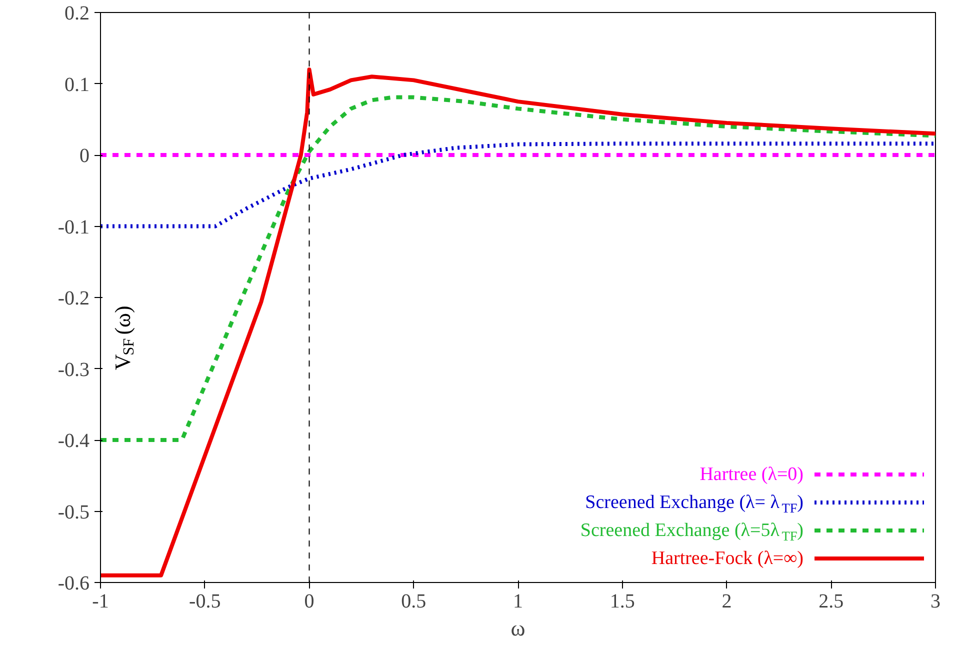 The image size is (957, 660). What do you see at coordinates (727, 601) in the screenshot?
I see `x-tick-label: 2` at bounding box center [727, 601].